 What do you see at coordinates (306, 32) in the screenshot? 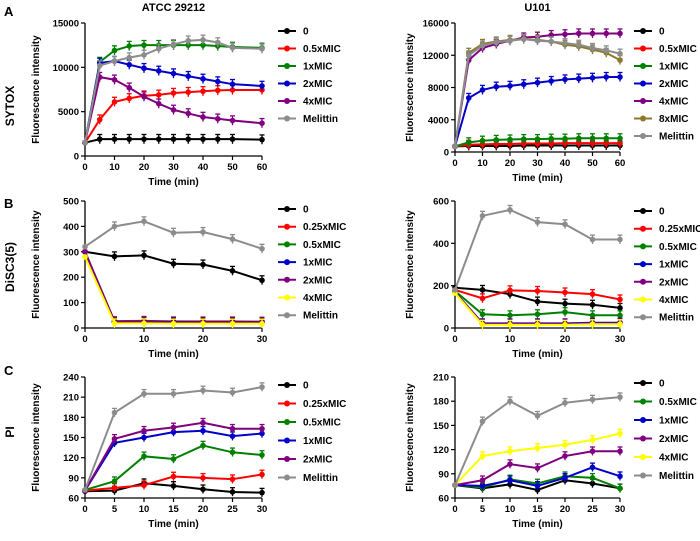
I see `c0-legend-label: 0` at bounding box center [306, 32].